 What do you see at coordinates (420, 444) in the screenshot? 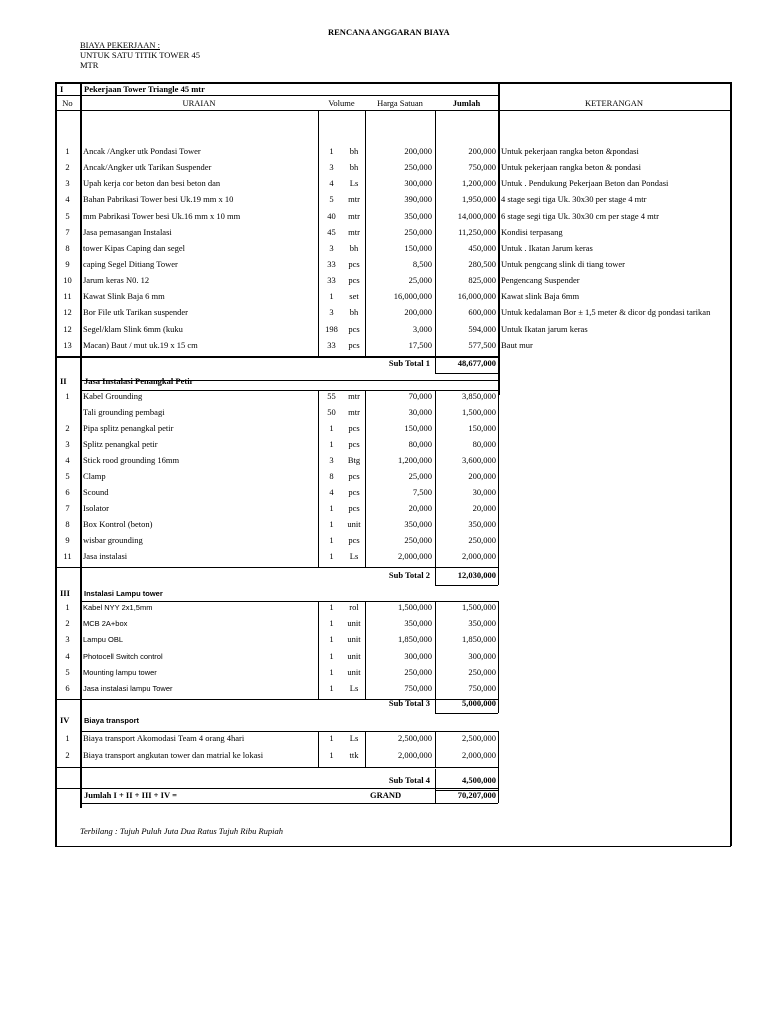
I see `item-unit-price: 80,000` at bounding box center [420, 444].